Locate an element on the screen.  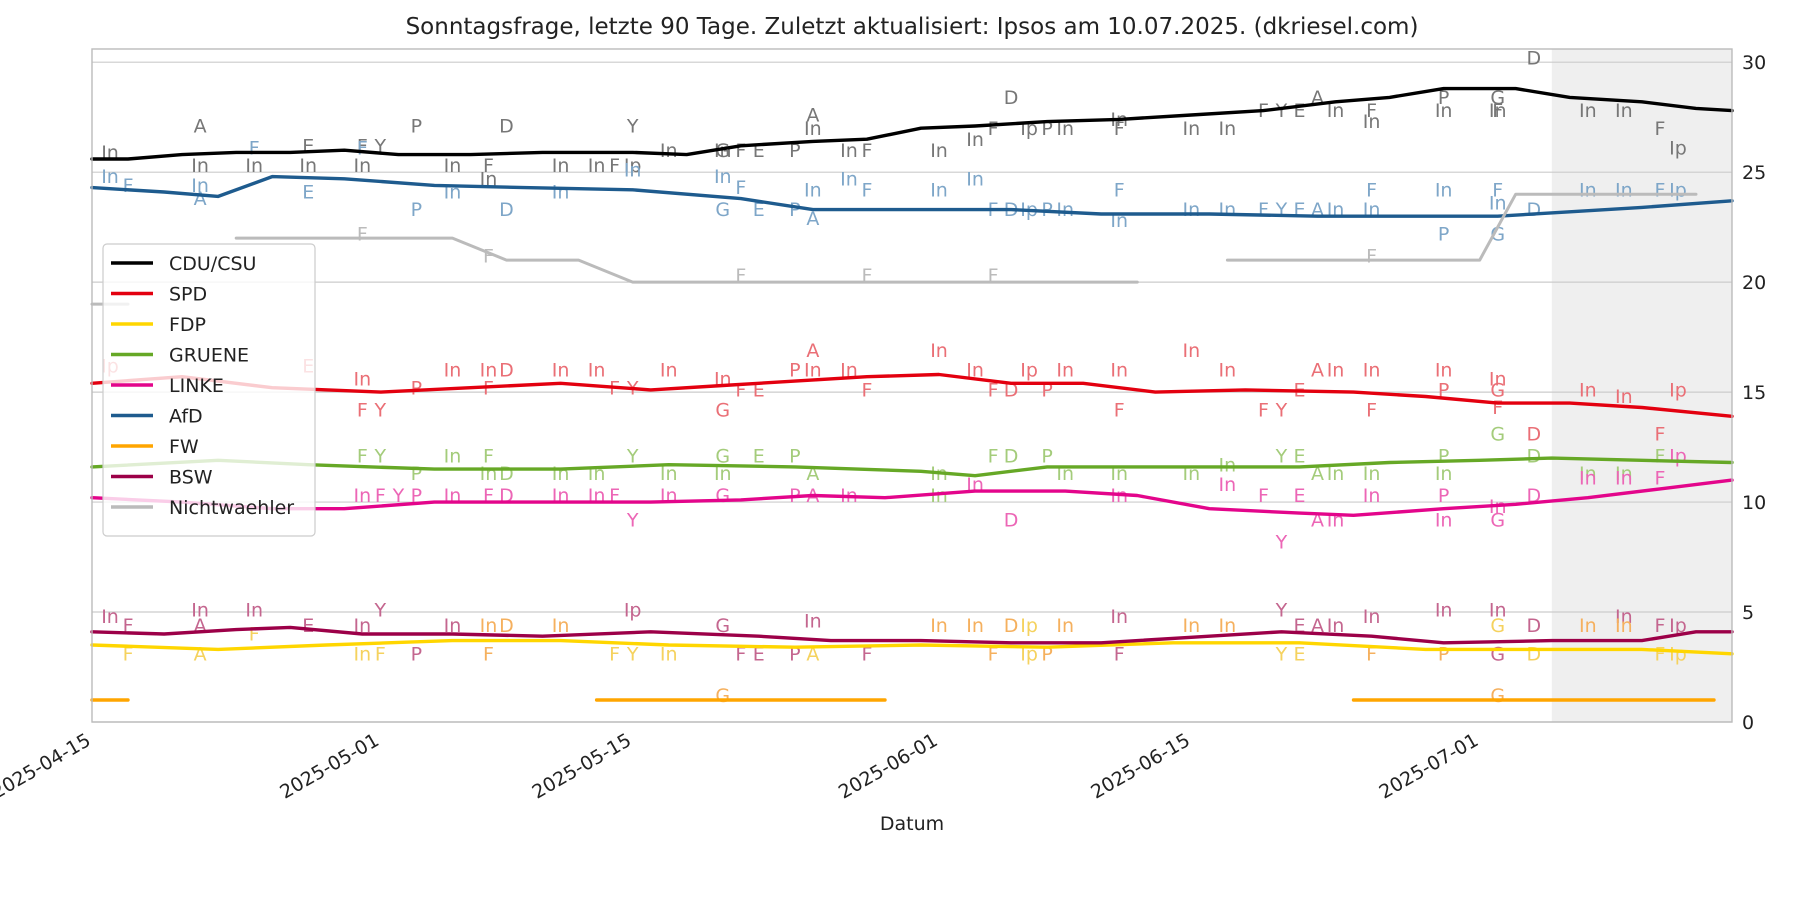
legend-label: BSW is located at coordinates (191, 478).